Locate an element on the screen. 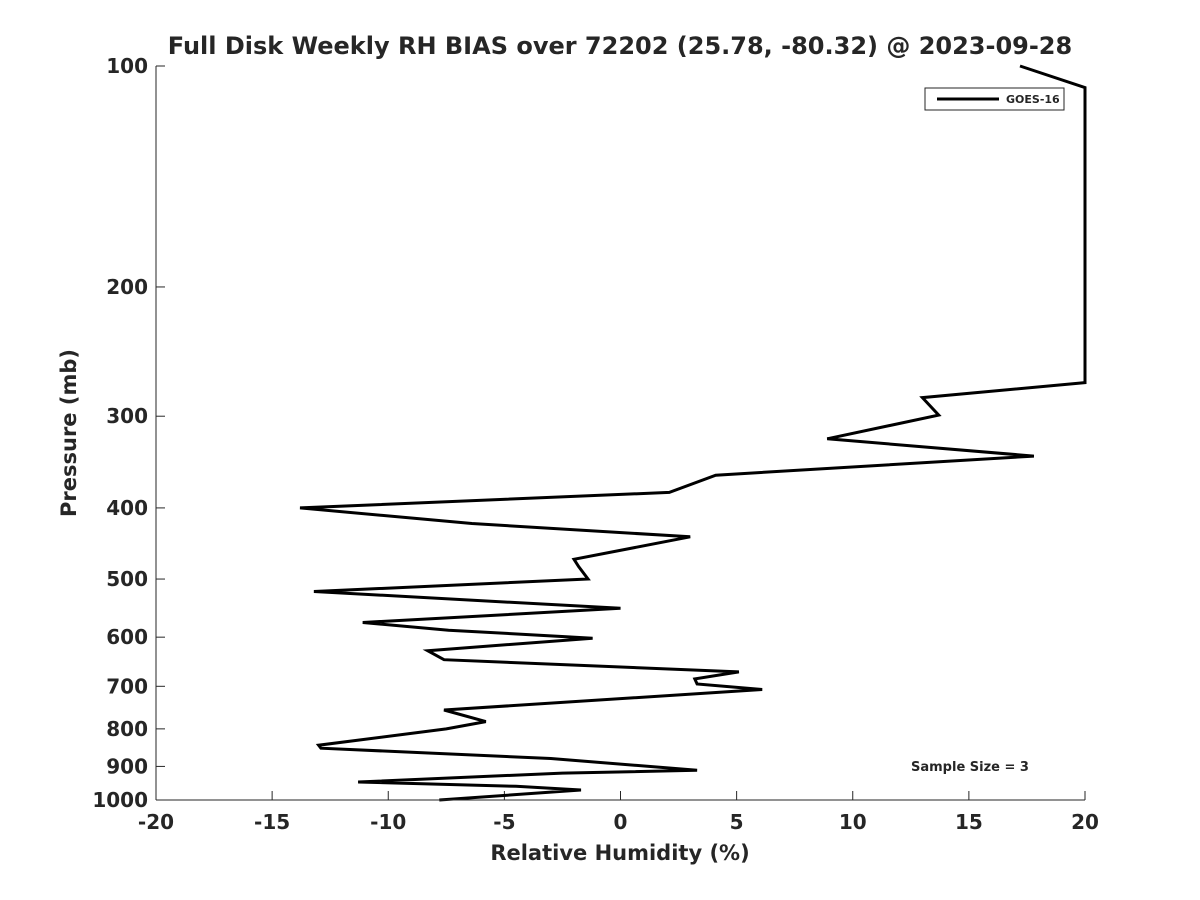 The image size is (1200, 900). y-tick-label: 1000 is located at coordinates (120, 800).